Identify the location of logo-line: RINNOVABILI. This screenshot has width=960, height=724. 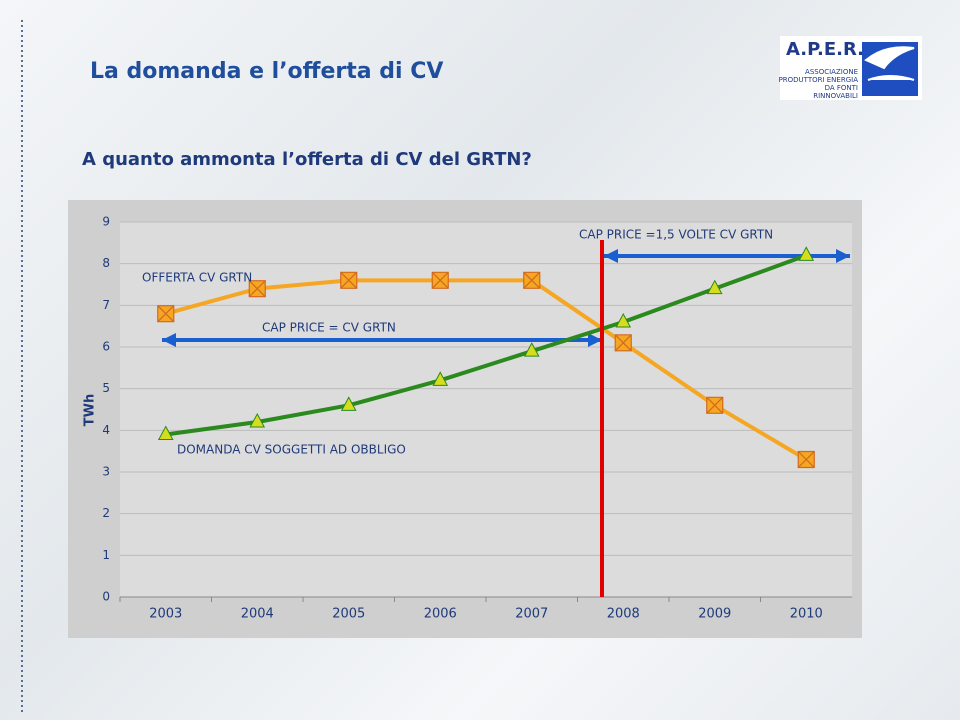
(835, 96).